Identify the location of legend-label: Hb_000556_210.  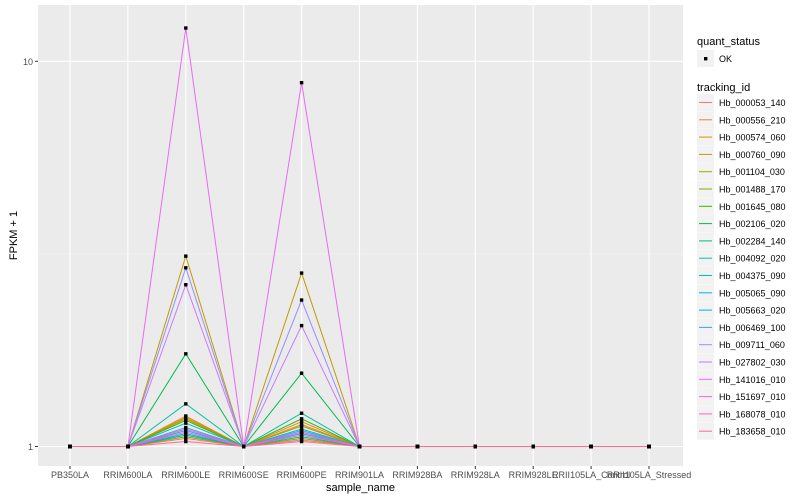
(752, 120).